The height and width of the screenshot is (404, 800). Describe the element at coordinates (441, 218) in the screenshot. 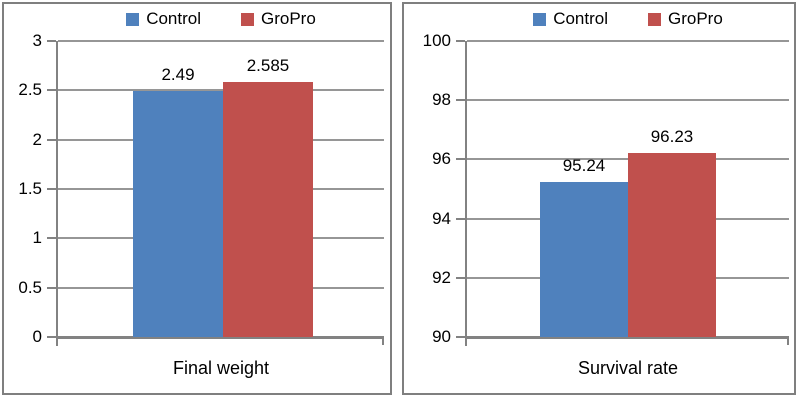

I see `y-tick-label: 94` at that location.